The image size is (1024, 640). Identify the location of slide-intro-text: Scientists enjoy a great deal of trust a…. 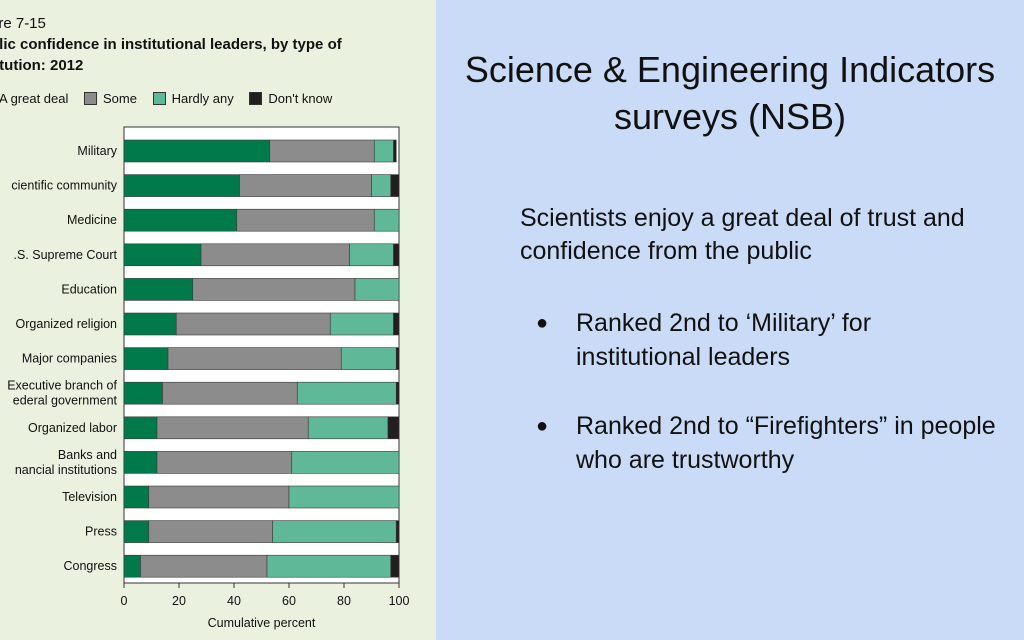
(742, 234).